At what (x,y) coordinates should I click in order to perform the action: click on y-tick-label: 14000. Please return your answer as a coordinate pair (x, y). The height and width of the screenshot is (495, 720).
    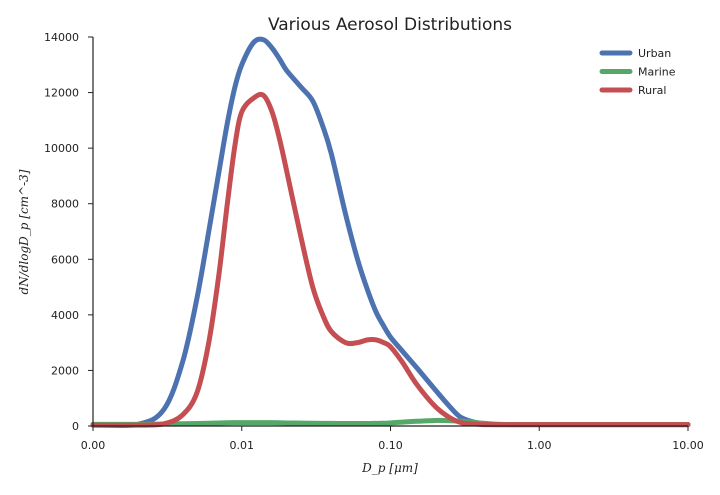
    Looking at the image, I should click on (61, 37).